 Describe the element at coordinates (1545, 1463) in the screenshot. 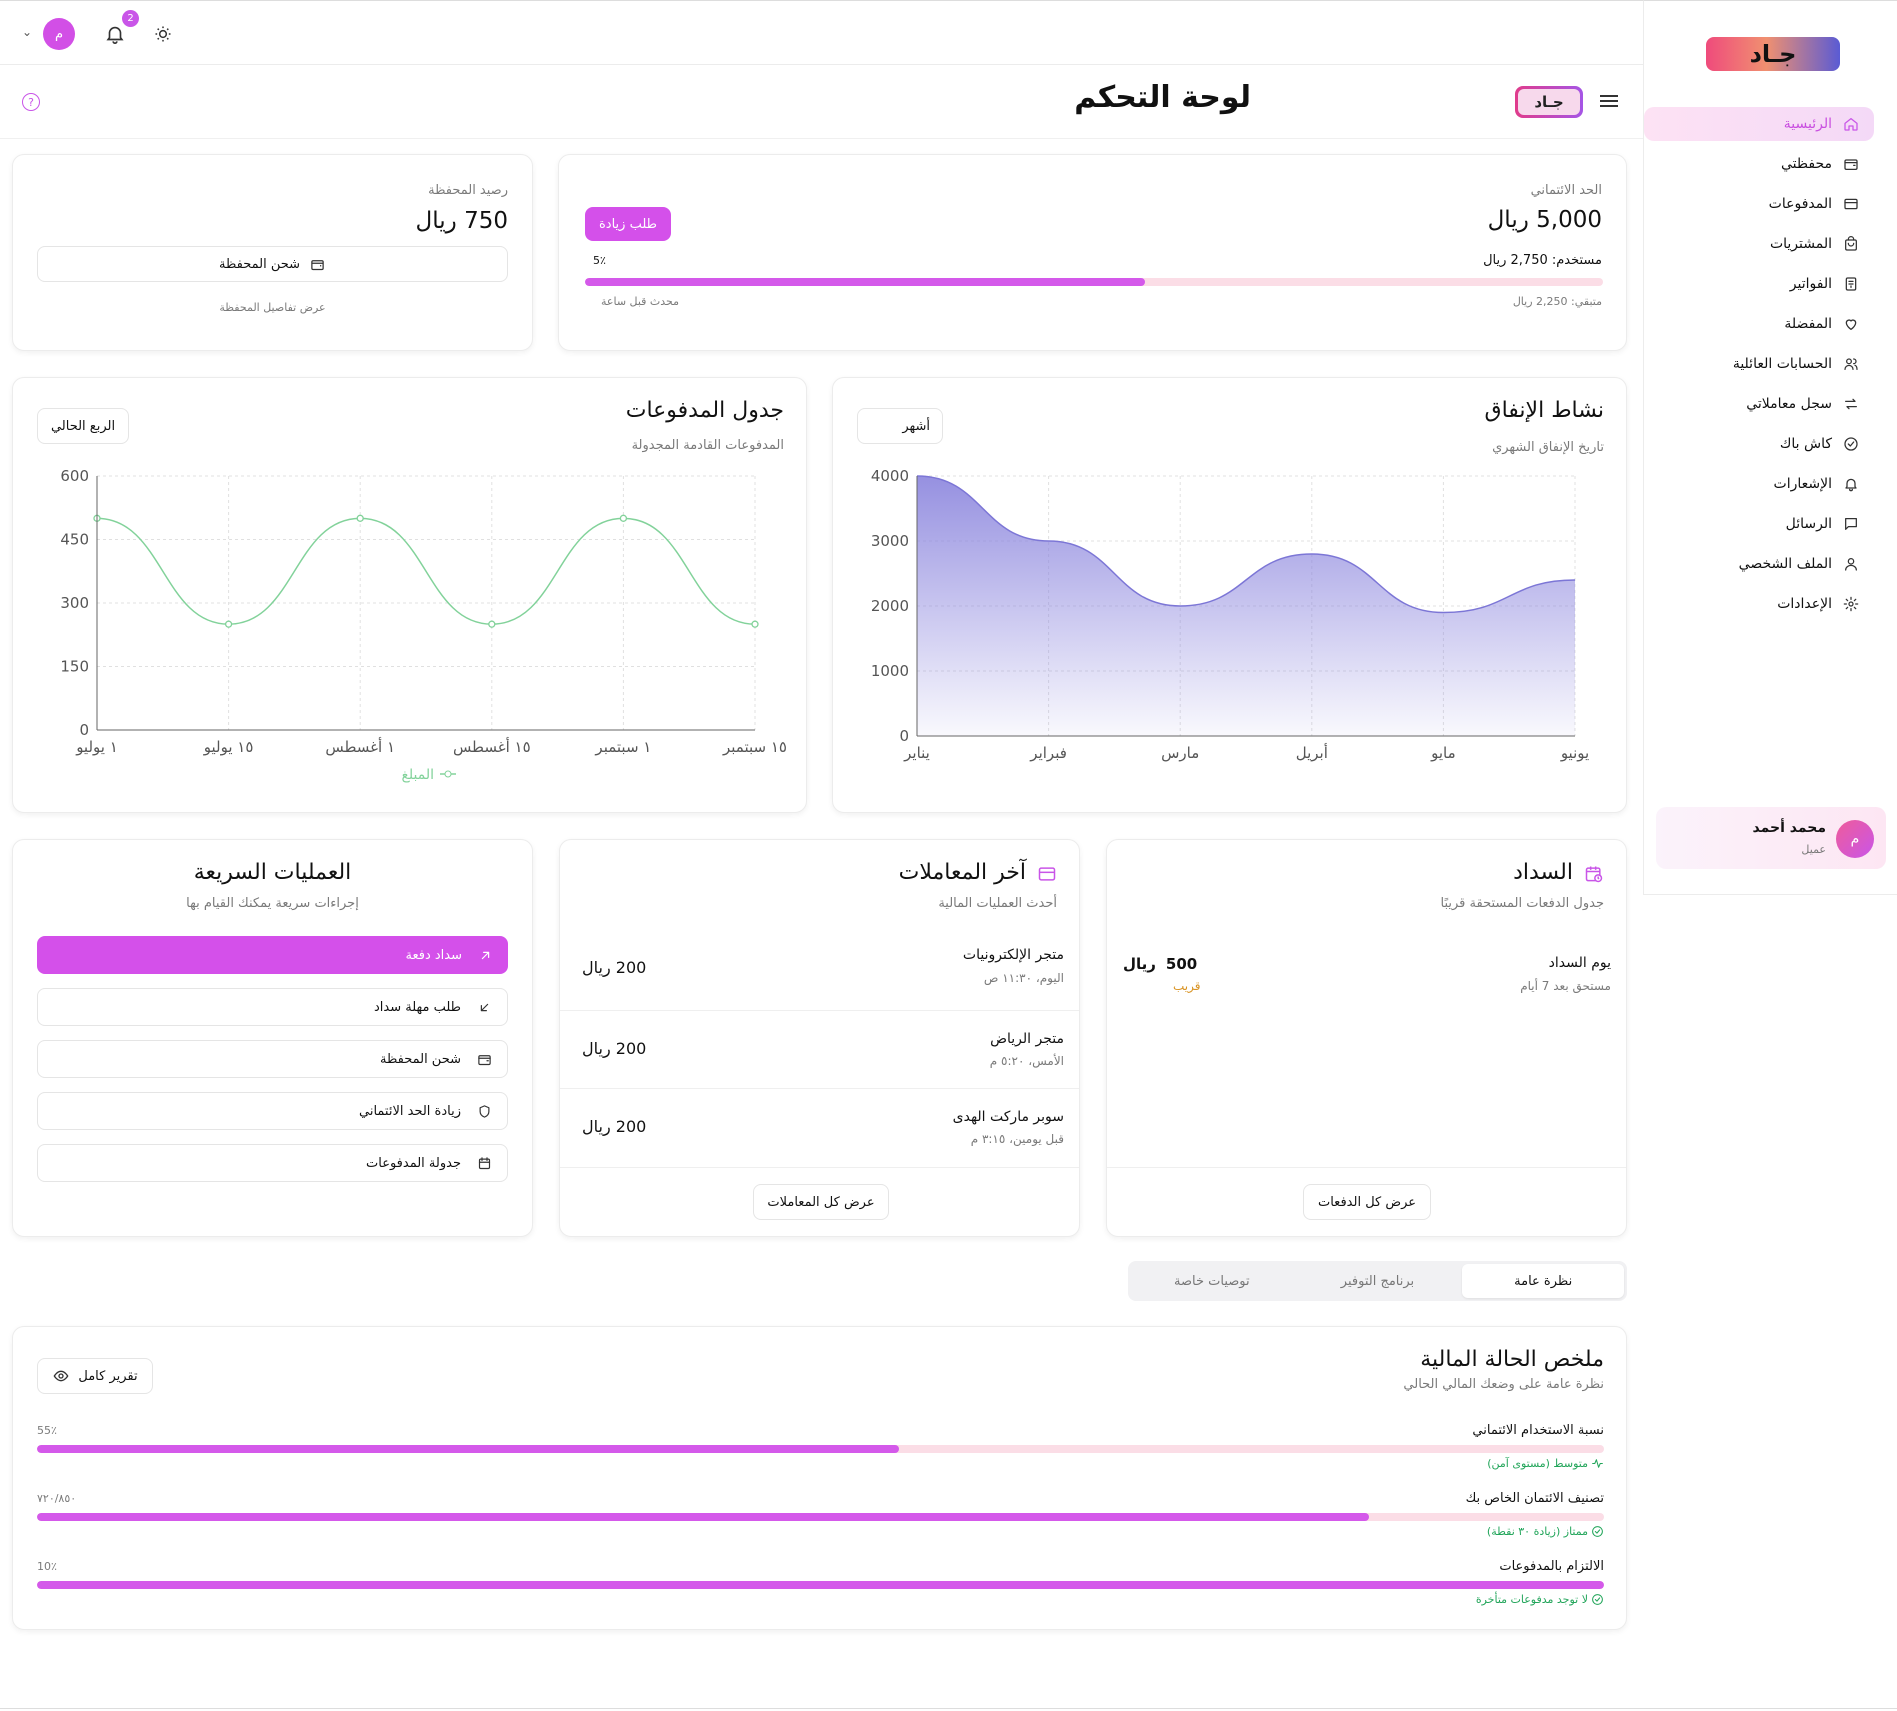

I see `metric-note: متوسط (مستوى آمن)` at that location.